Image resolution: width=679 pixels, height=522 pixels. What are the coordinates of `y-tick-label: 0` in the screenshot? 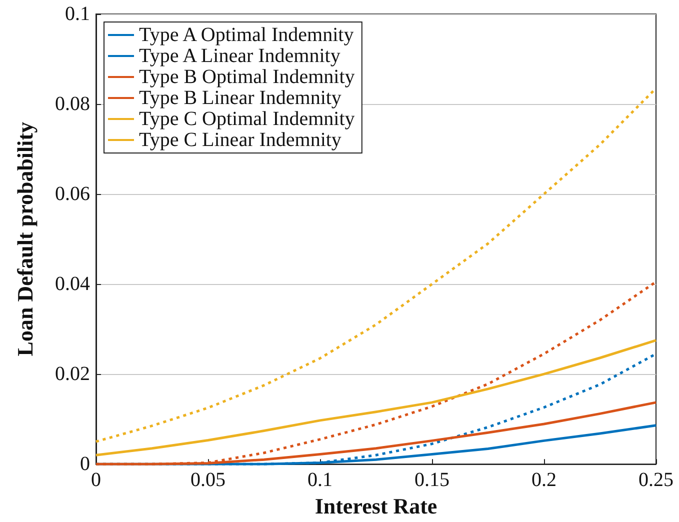 It's located at (85, 464).